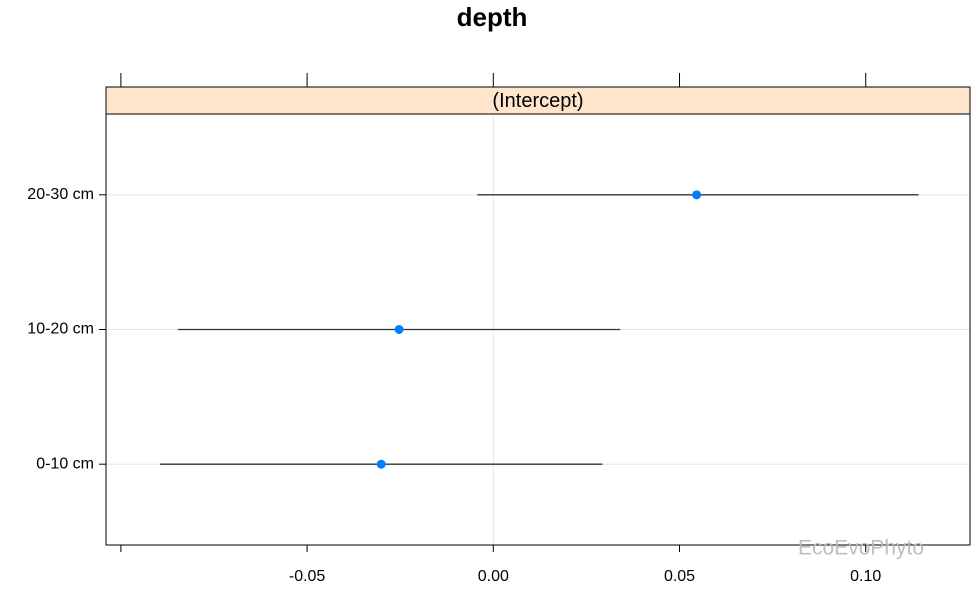 The width and height of the screenshot is (976, 599). I want to click on watermark: EcoEvoPhyto, so click(861, 548).